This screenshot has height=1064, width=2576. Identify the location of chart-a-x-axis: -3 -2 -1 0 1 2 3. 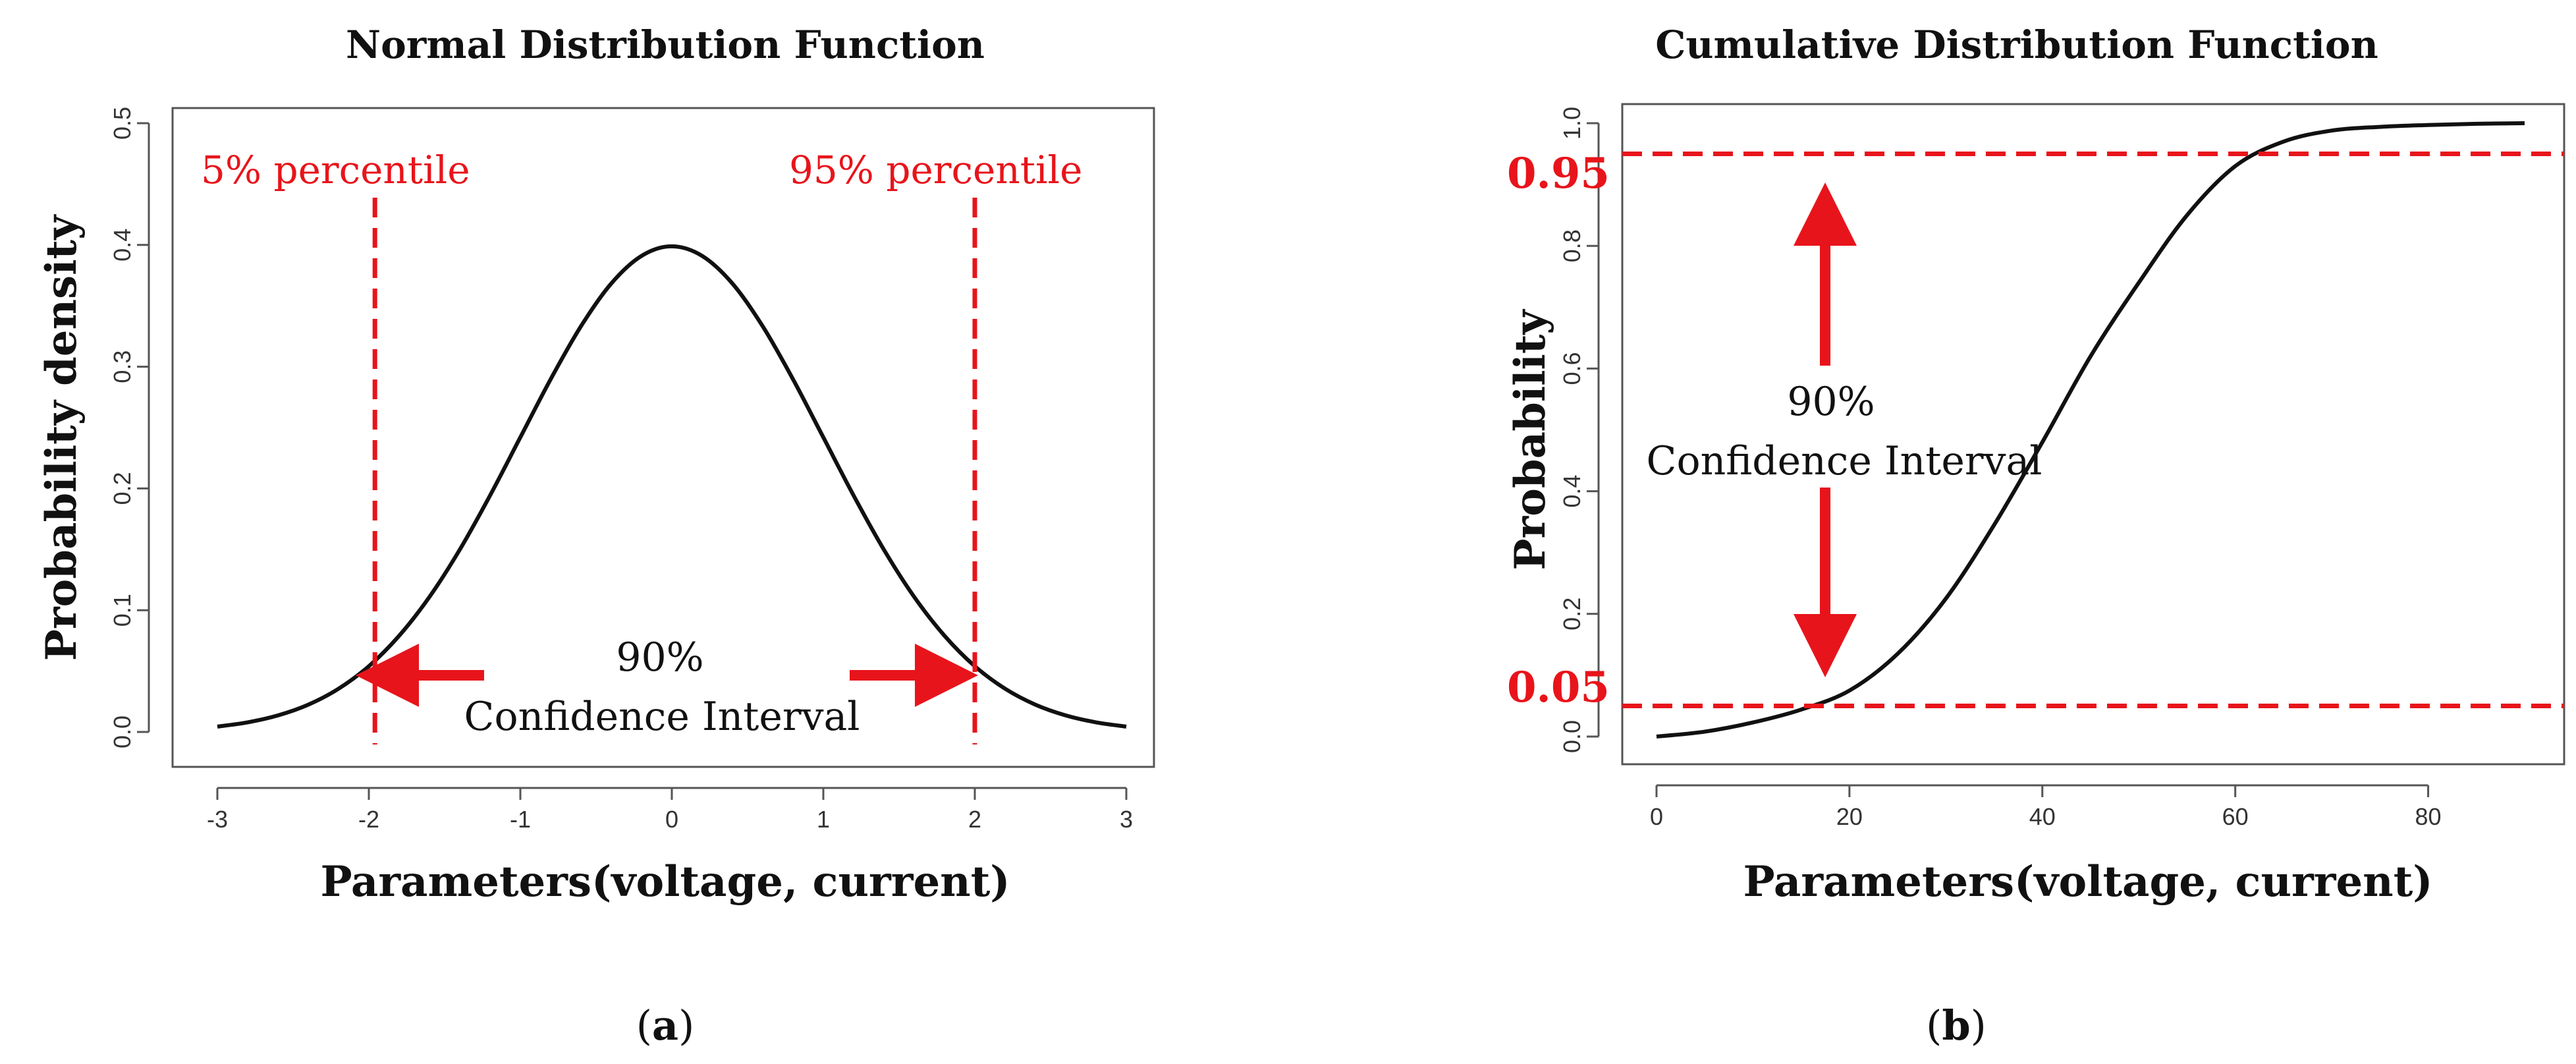
(670, 810).